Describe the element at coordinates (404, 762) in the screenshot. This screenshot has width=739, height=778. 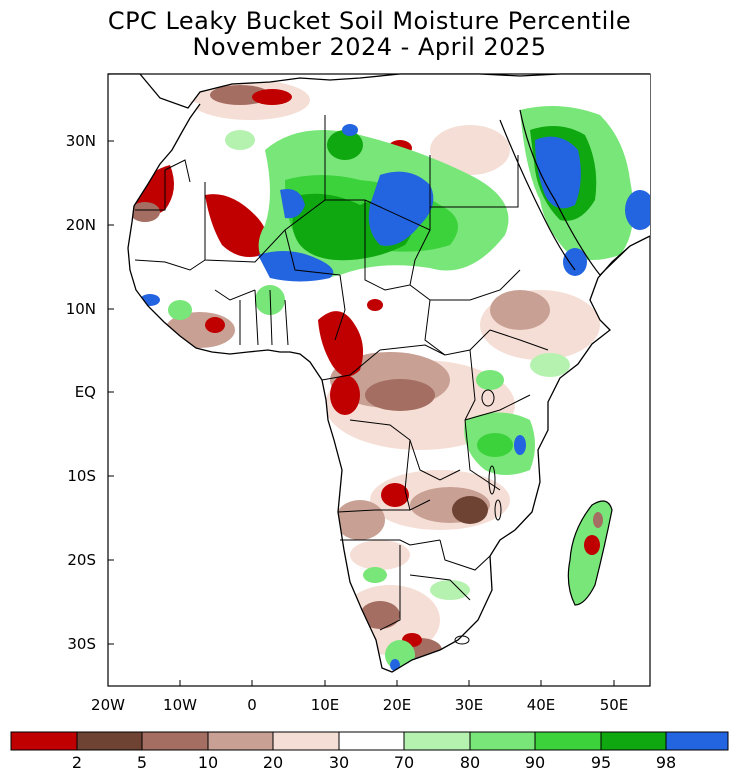
I see `colorbar-label-70: 70` at that location.